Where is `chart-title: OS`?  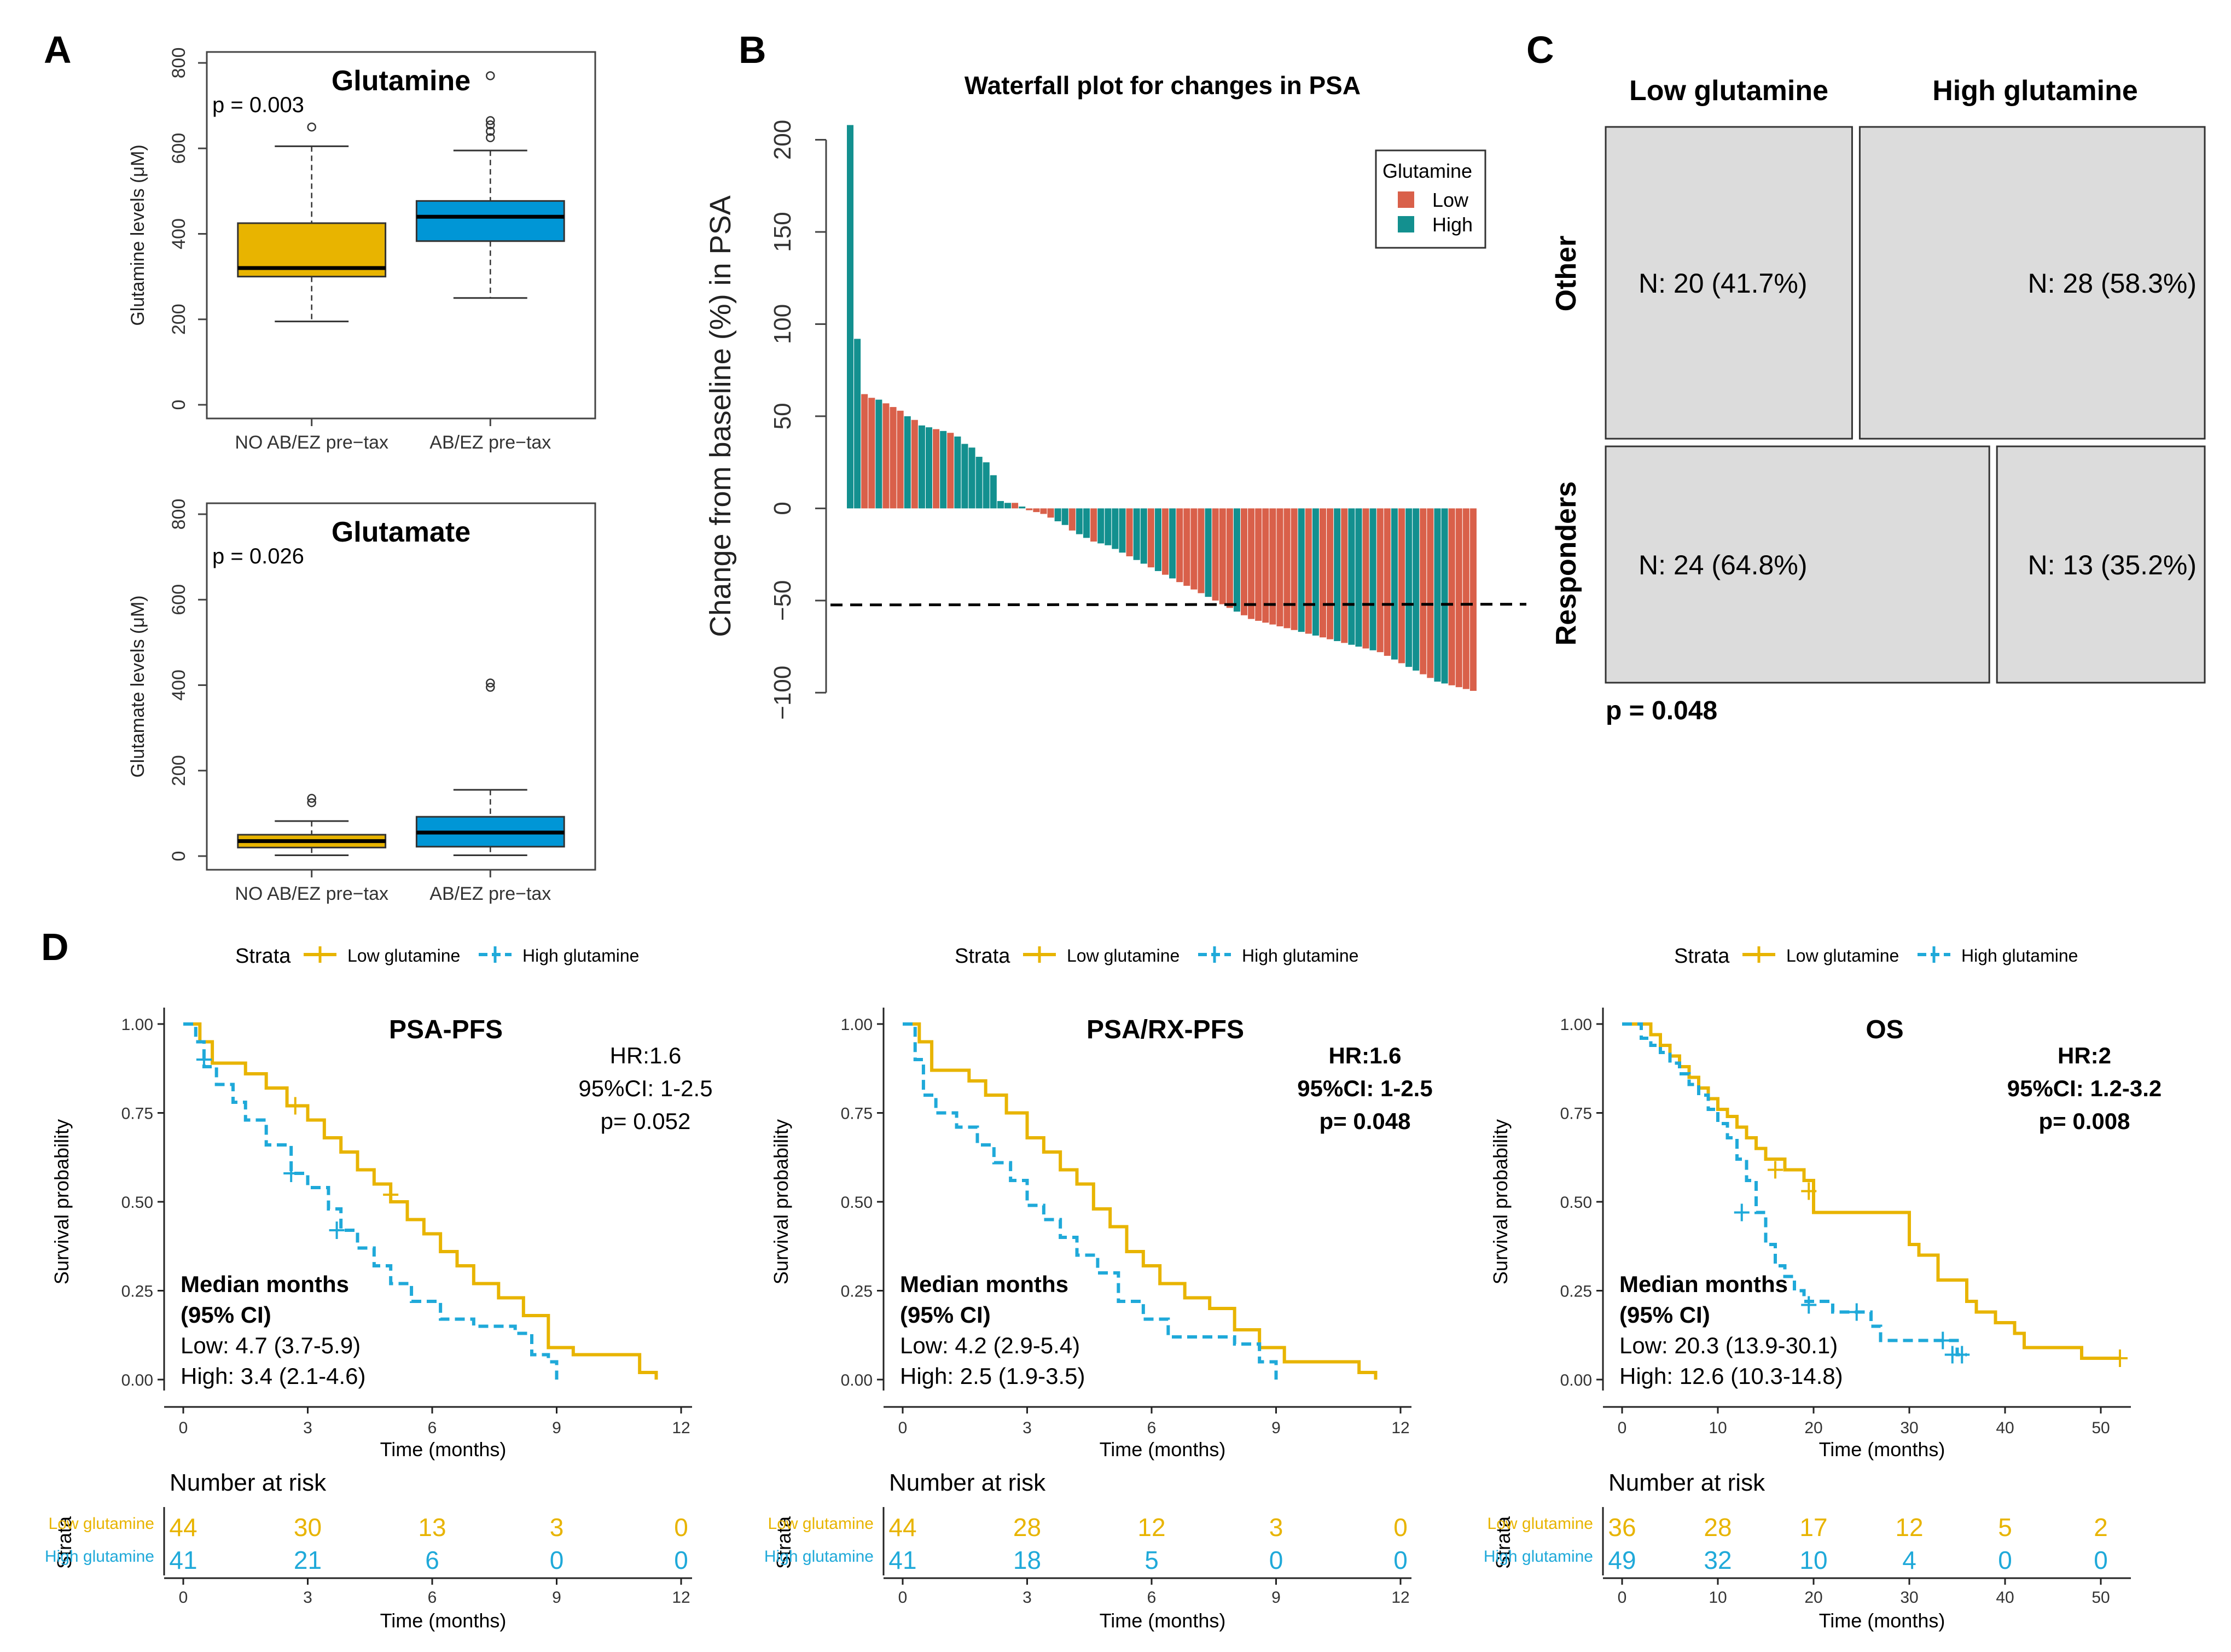 chart-title: OS is located at coordinates (1884, 1029).